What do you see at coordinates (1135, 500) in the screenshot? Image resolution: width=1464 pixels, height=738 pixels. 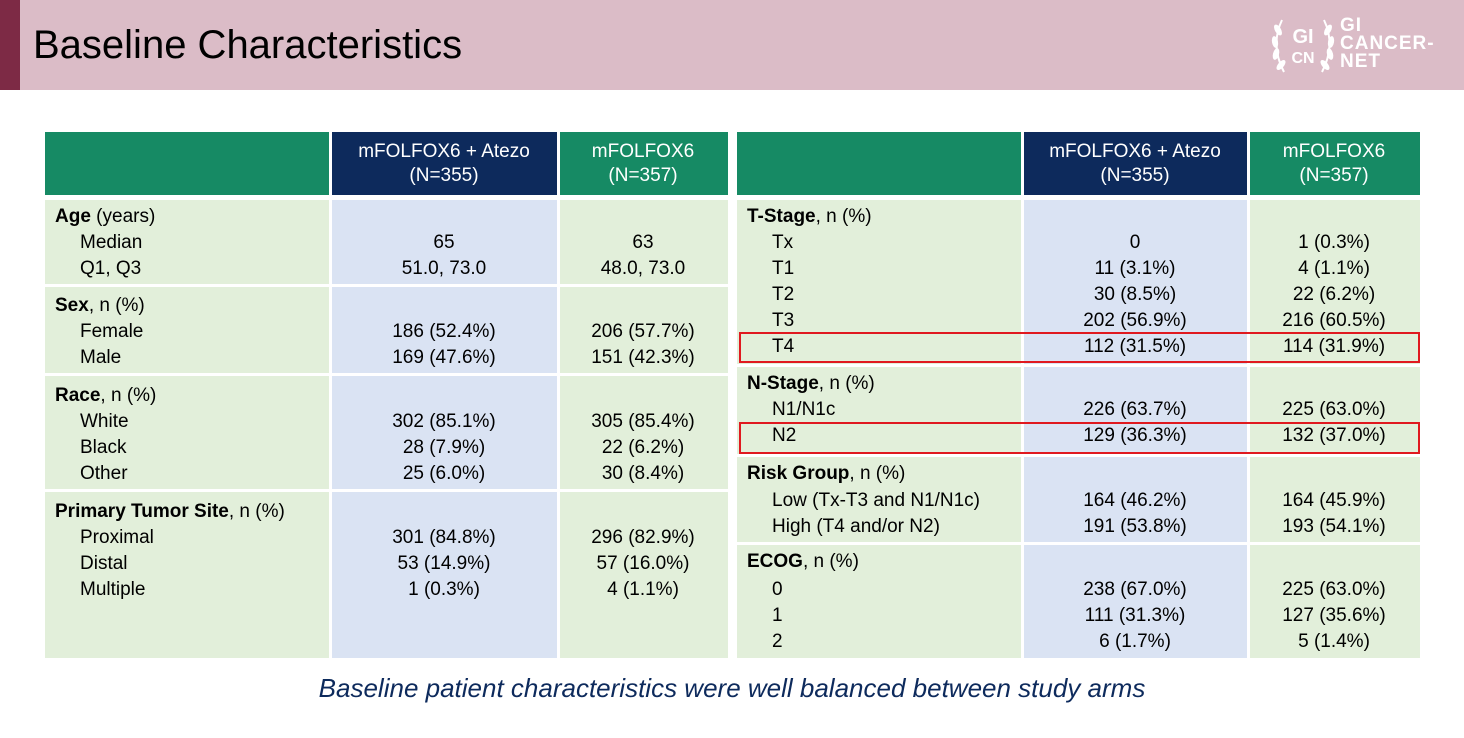 I see `cell-arm-a: 164 (46.2%)` at bounding box center [1135, 500].